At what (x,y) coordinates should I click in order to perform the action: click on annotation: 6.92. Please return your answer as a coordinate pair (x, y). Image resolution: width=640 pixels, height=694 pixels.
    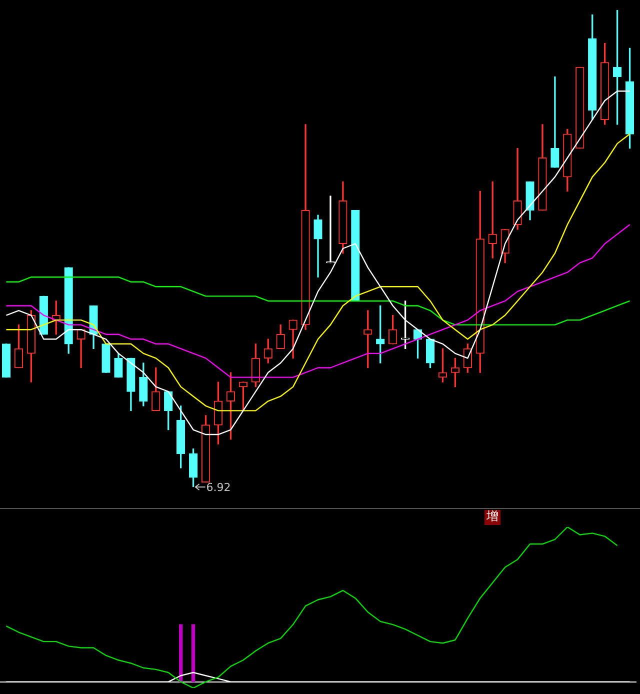
    Looking at the image, I should click on (218, 487).